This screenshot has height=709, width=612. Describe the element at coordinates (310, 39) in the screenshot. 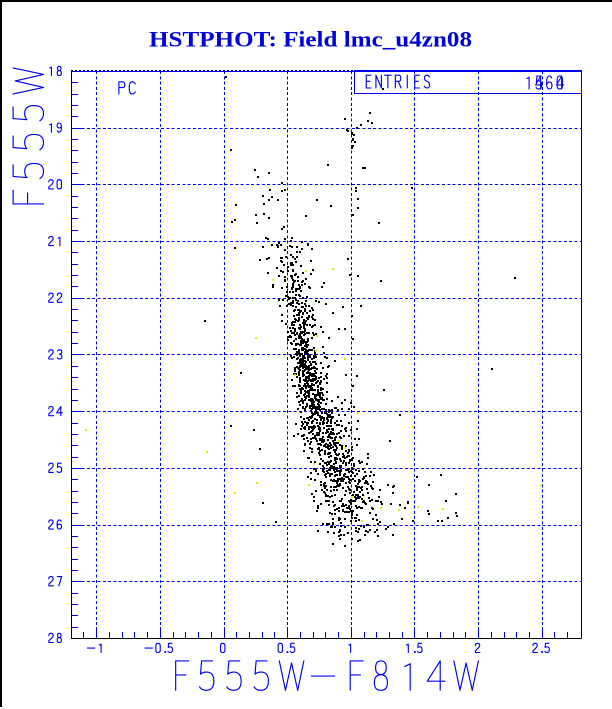

I see `svg-text: HSTPHOT: Field lmc_u4zn08` at that location.